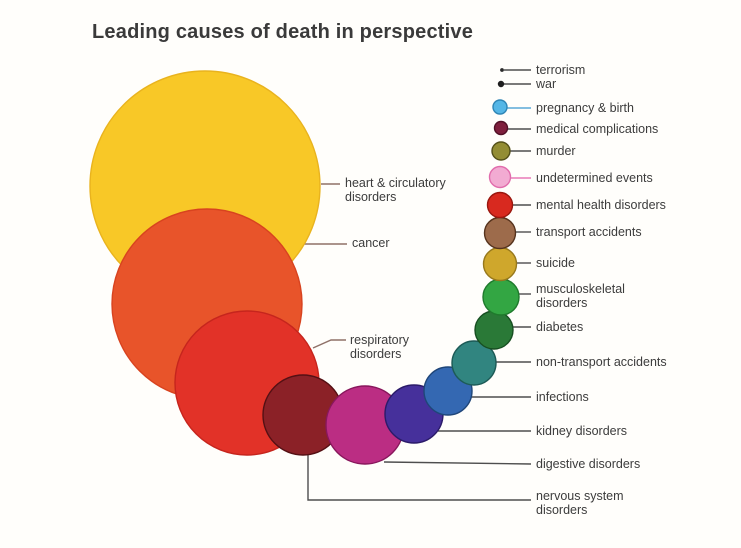 The width and height of the screenshot is (741, 548). I want to click on label-musculoskeletal-line-2: disorders, so click(562, 303).